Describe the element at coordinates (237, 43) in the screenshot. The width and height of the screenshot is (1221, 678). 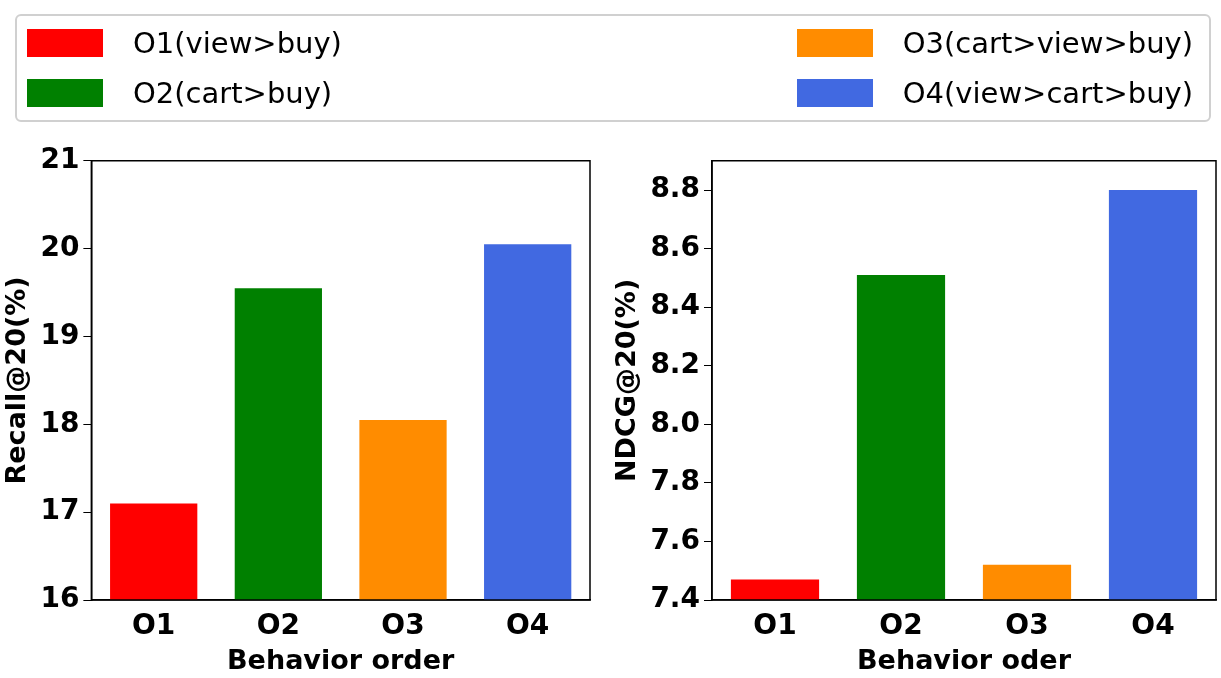
I see `legend-label: O1(view>buy)` at that location.